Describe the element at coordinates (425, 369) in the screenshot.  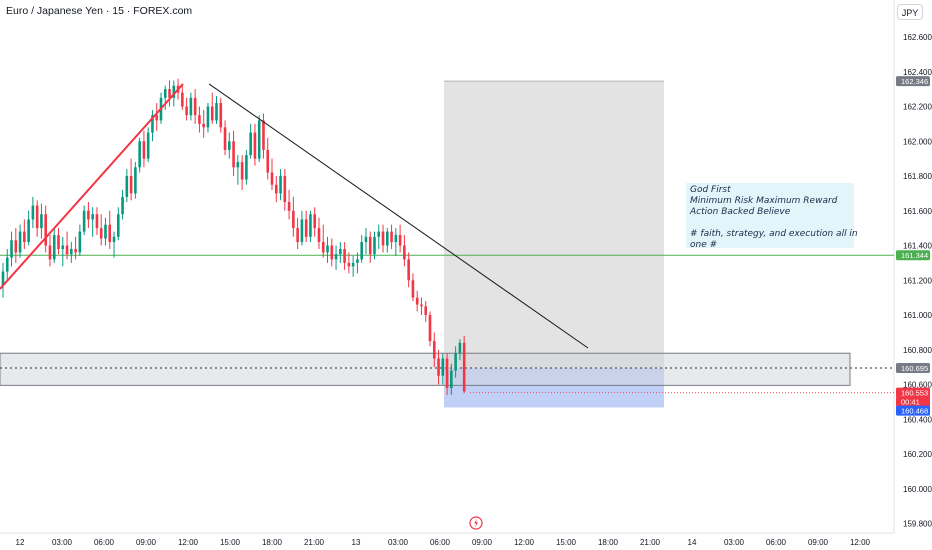
I see `demand-zone` at that location.